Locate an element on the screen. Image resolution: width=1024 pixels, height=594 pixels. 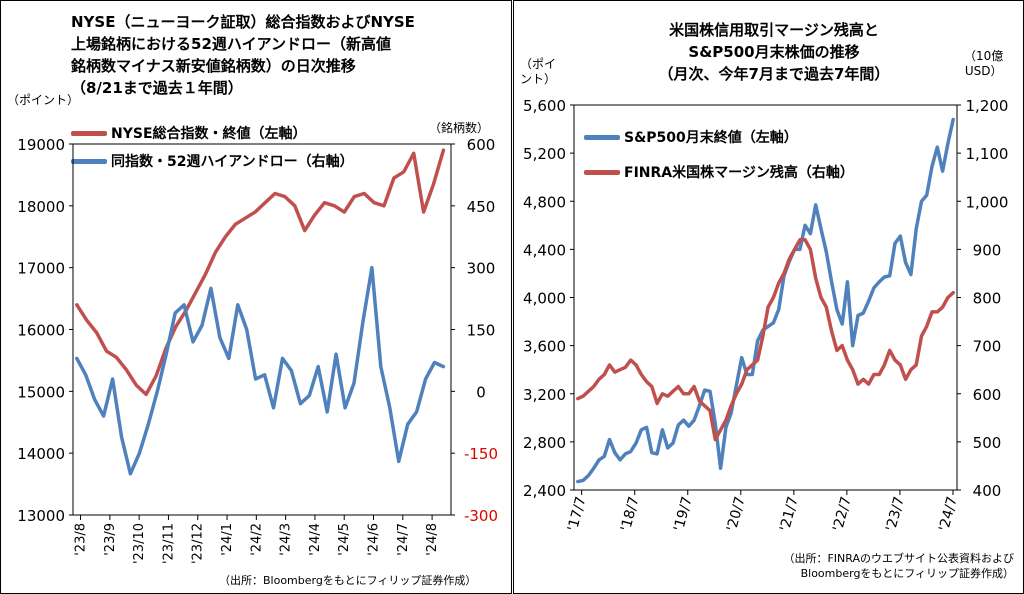
x-tick-label: '23/11 is located at coordinates (168, 543).